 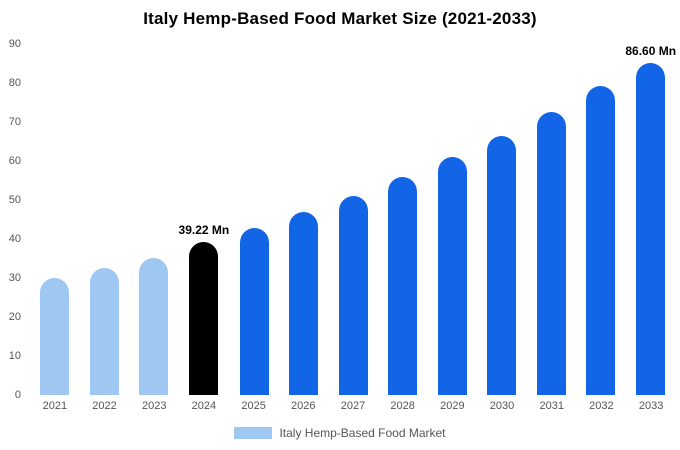 I want to click on y-axis-tick: 90, so click(x=14, y=44).